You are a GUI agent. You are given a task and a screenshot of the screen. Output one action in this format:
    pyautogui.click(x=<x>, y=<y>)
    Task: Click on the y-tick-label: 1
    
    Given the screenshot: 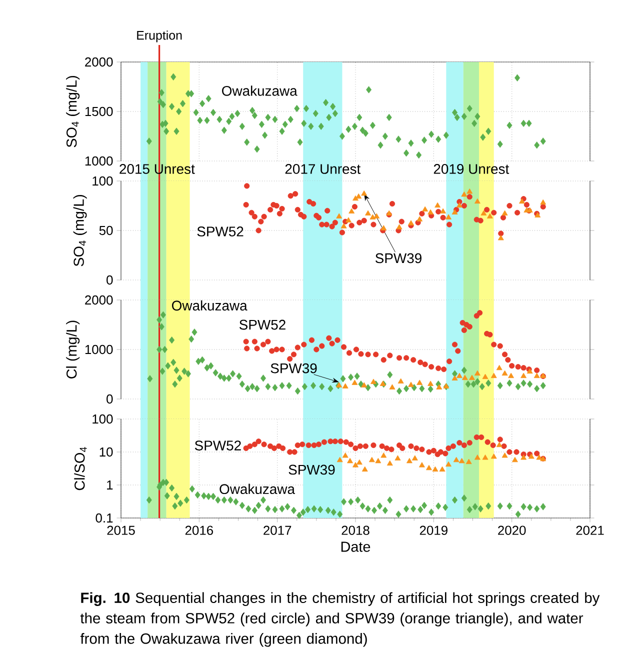 What is the action you would take?
    pyautogui.click(x=110, y=485)
    